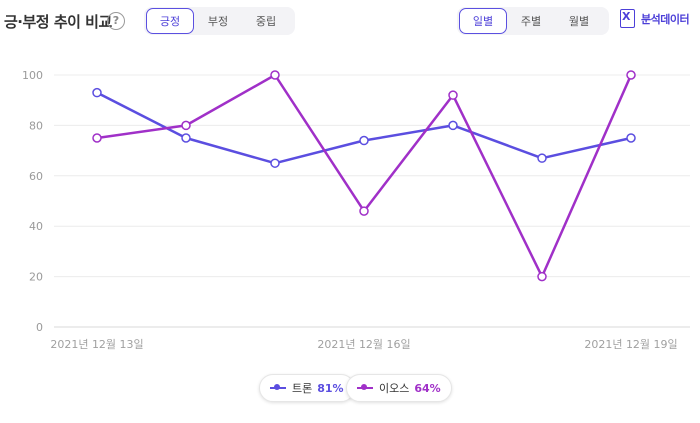 This screenshot has height=423, width=700. What do you see at coordinates (36, 125) in the screenshot?
I see `y-tick-label: 80` at bounding box center [36, 125].